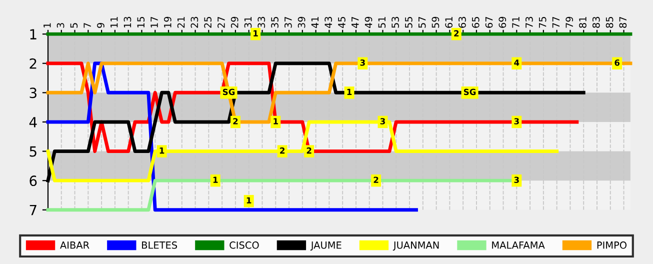  I want to click on y-tick-label: 2, so click(33, 63).